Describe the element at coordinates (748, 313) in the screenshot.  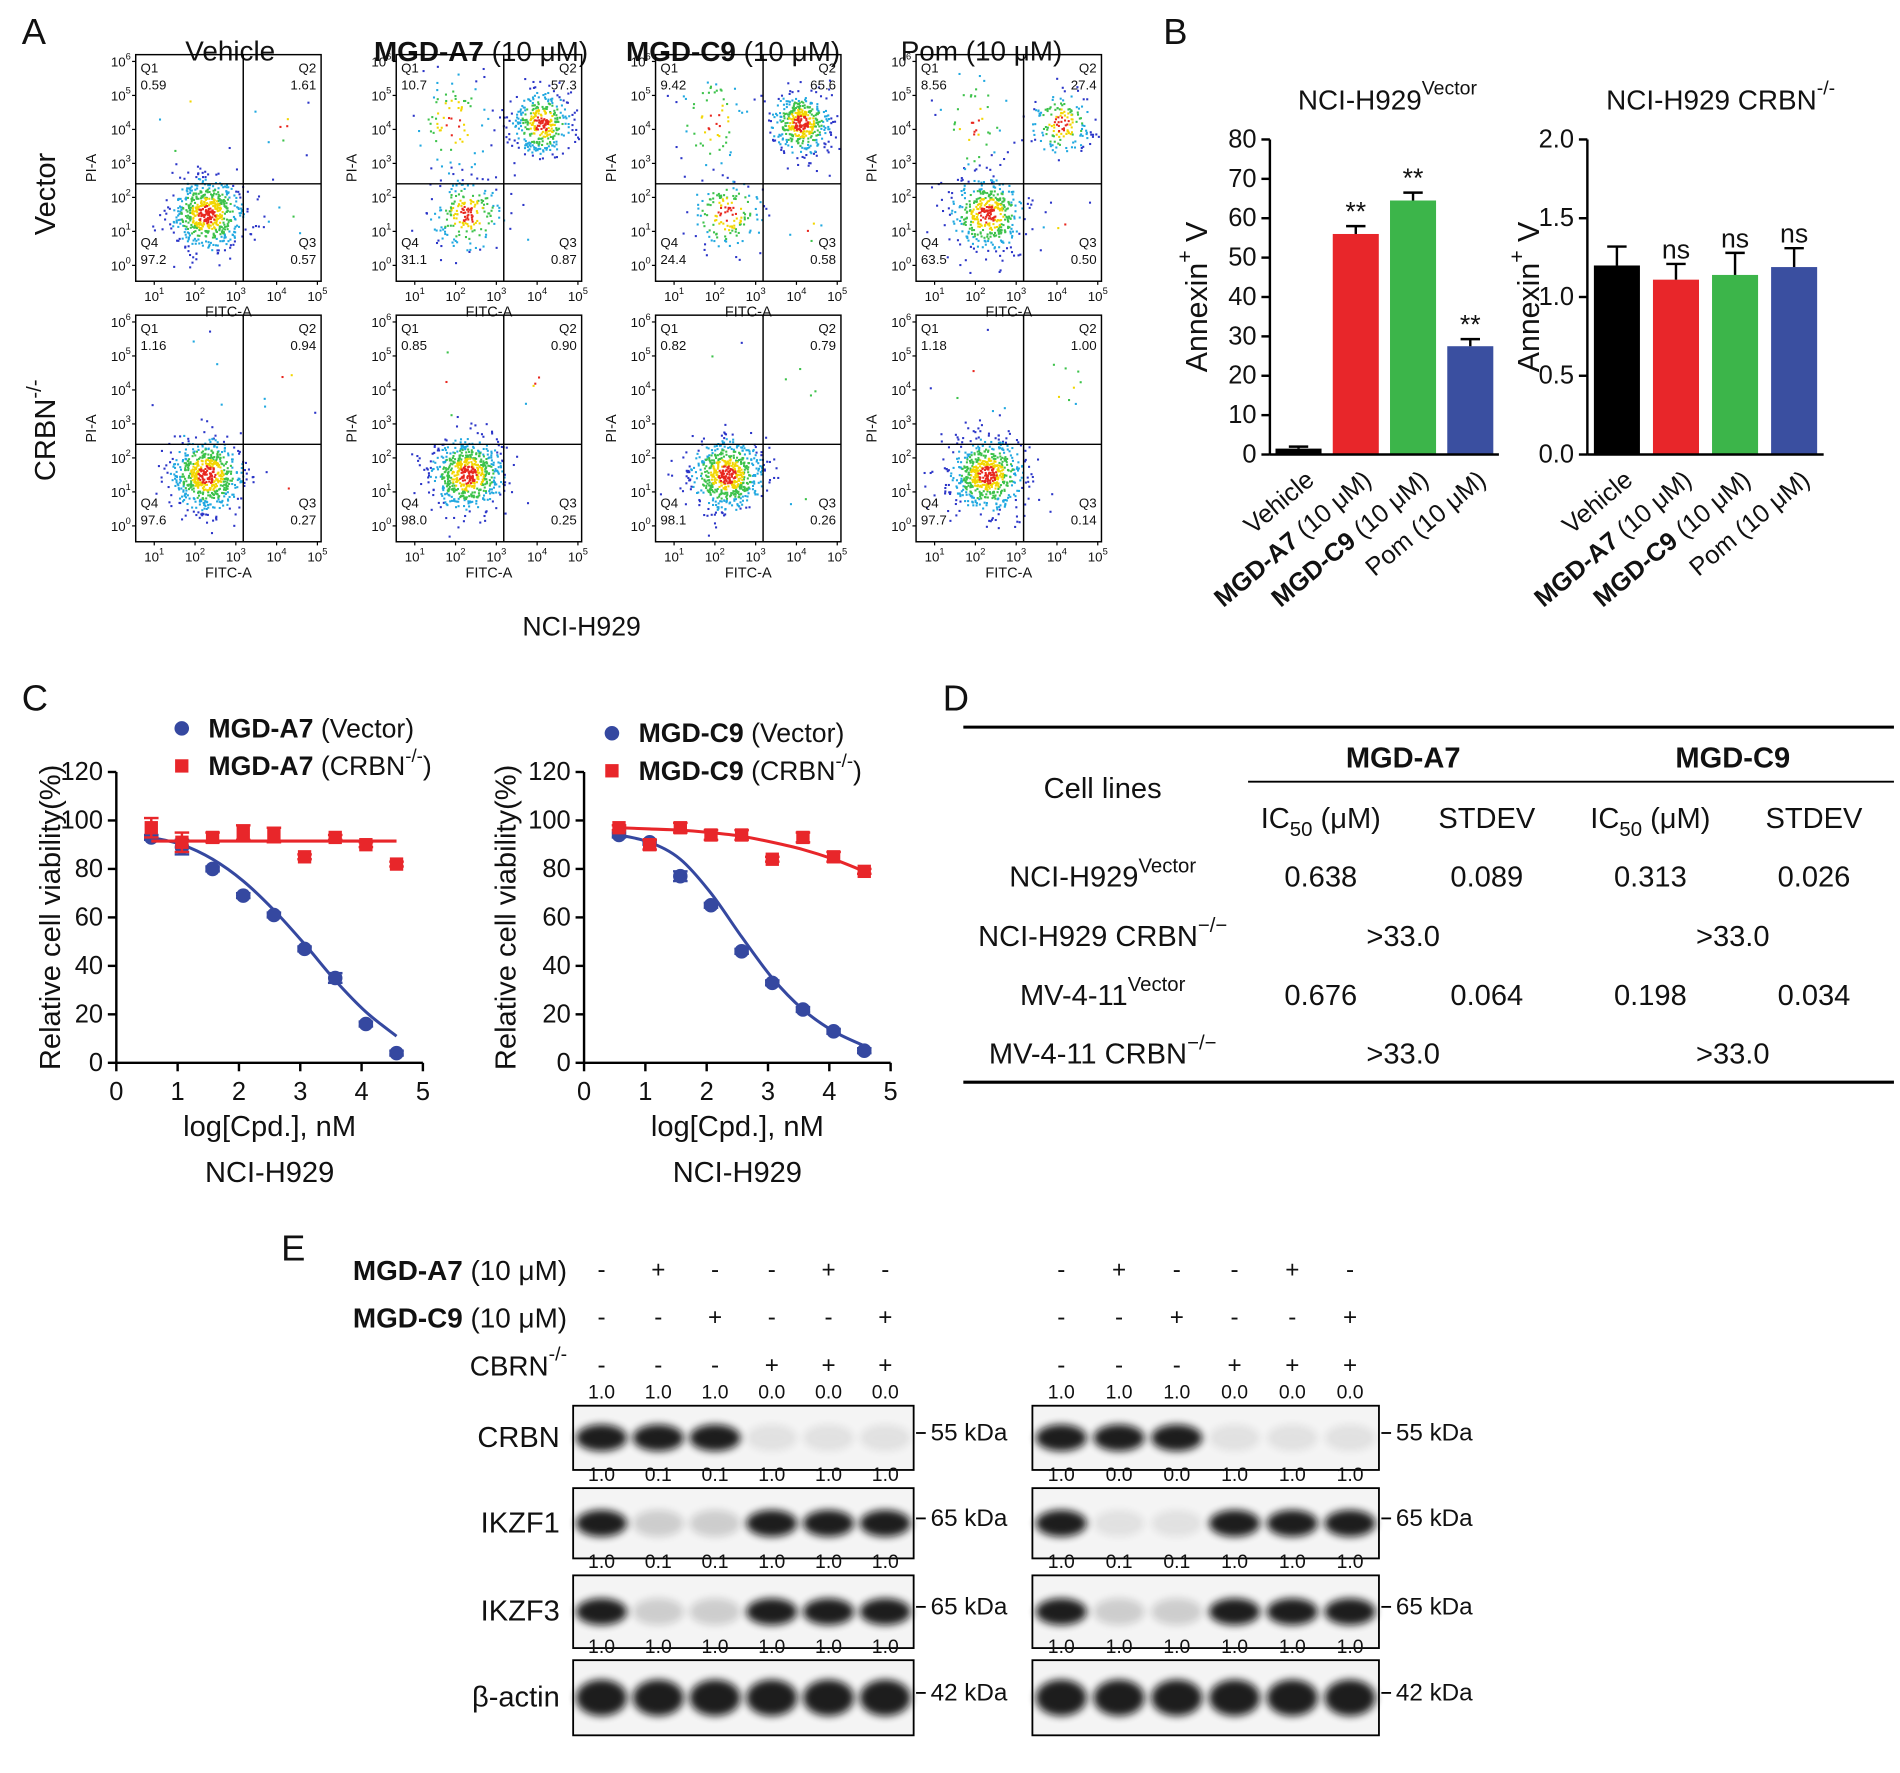
I see `x-axis-label: FITC-A` at that location.